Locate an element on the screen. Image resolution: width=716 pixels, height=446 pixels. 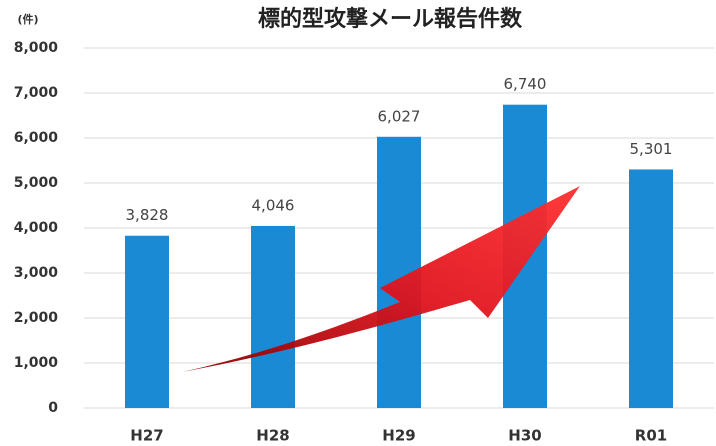
value-label: 3,828 is located at coordinates (147, 215).